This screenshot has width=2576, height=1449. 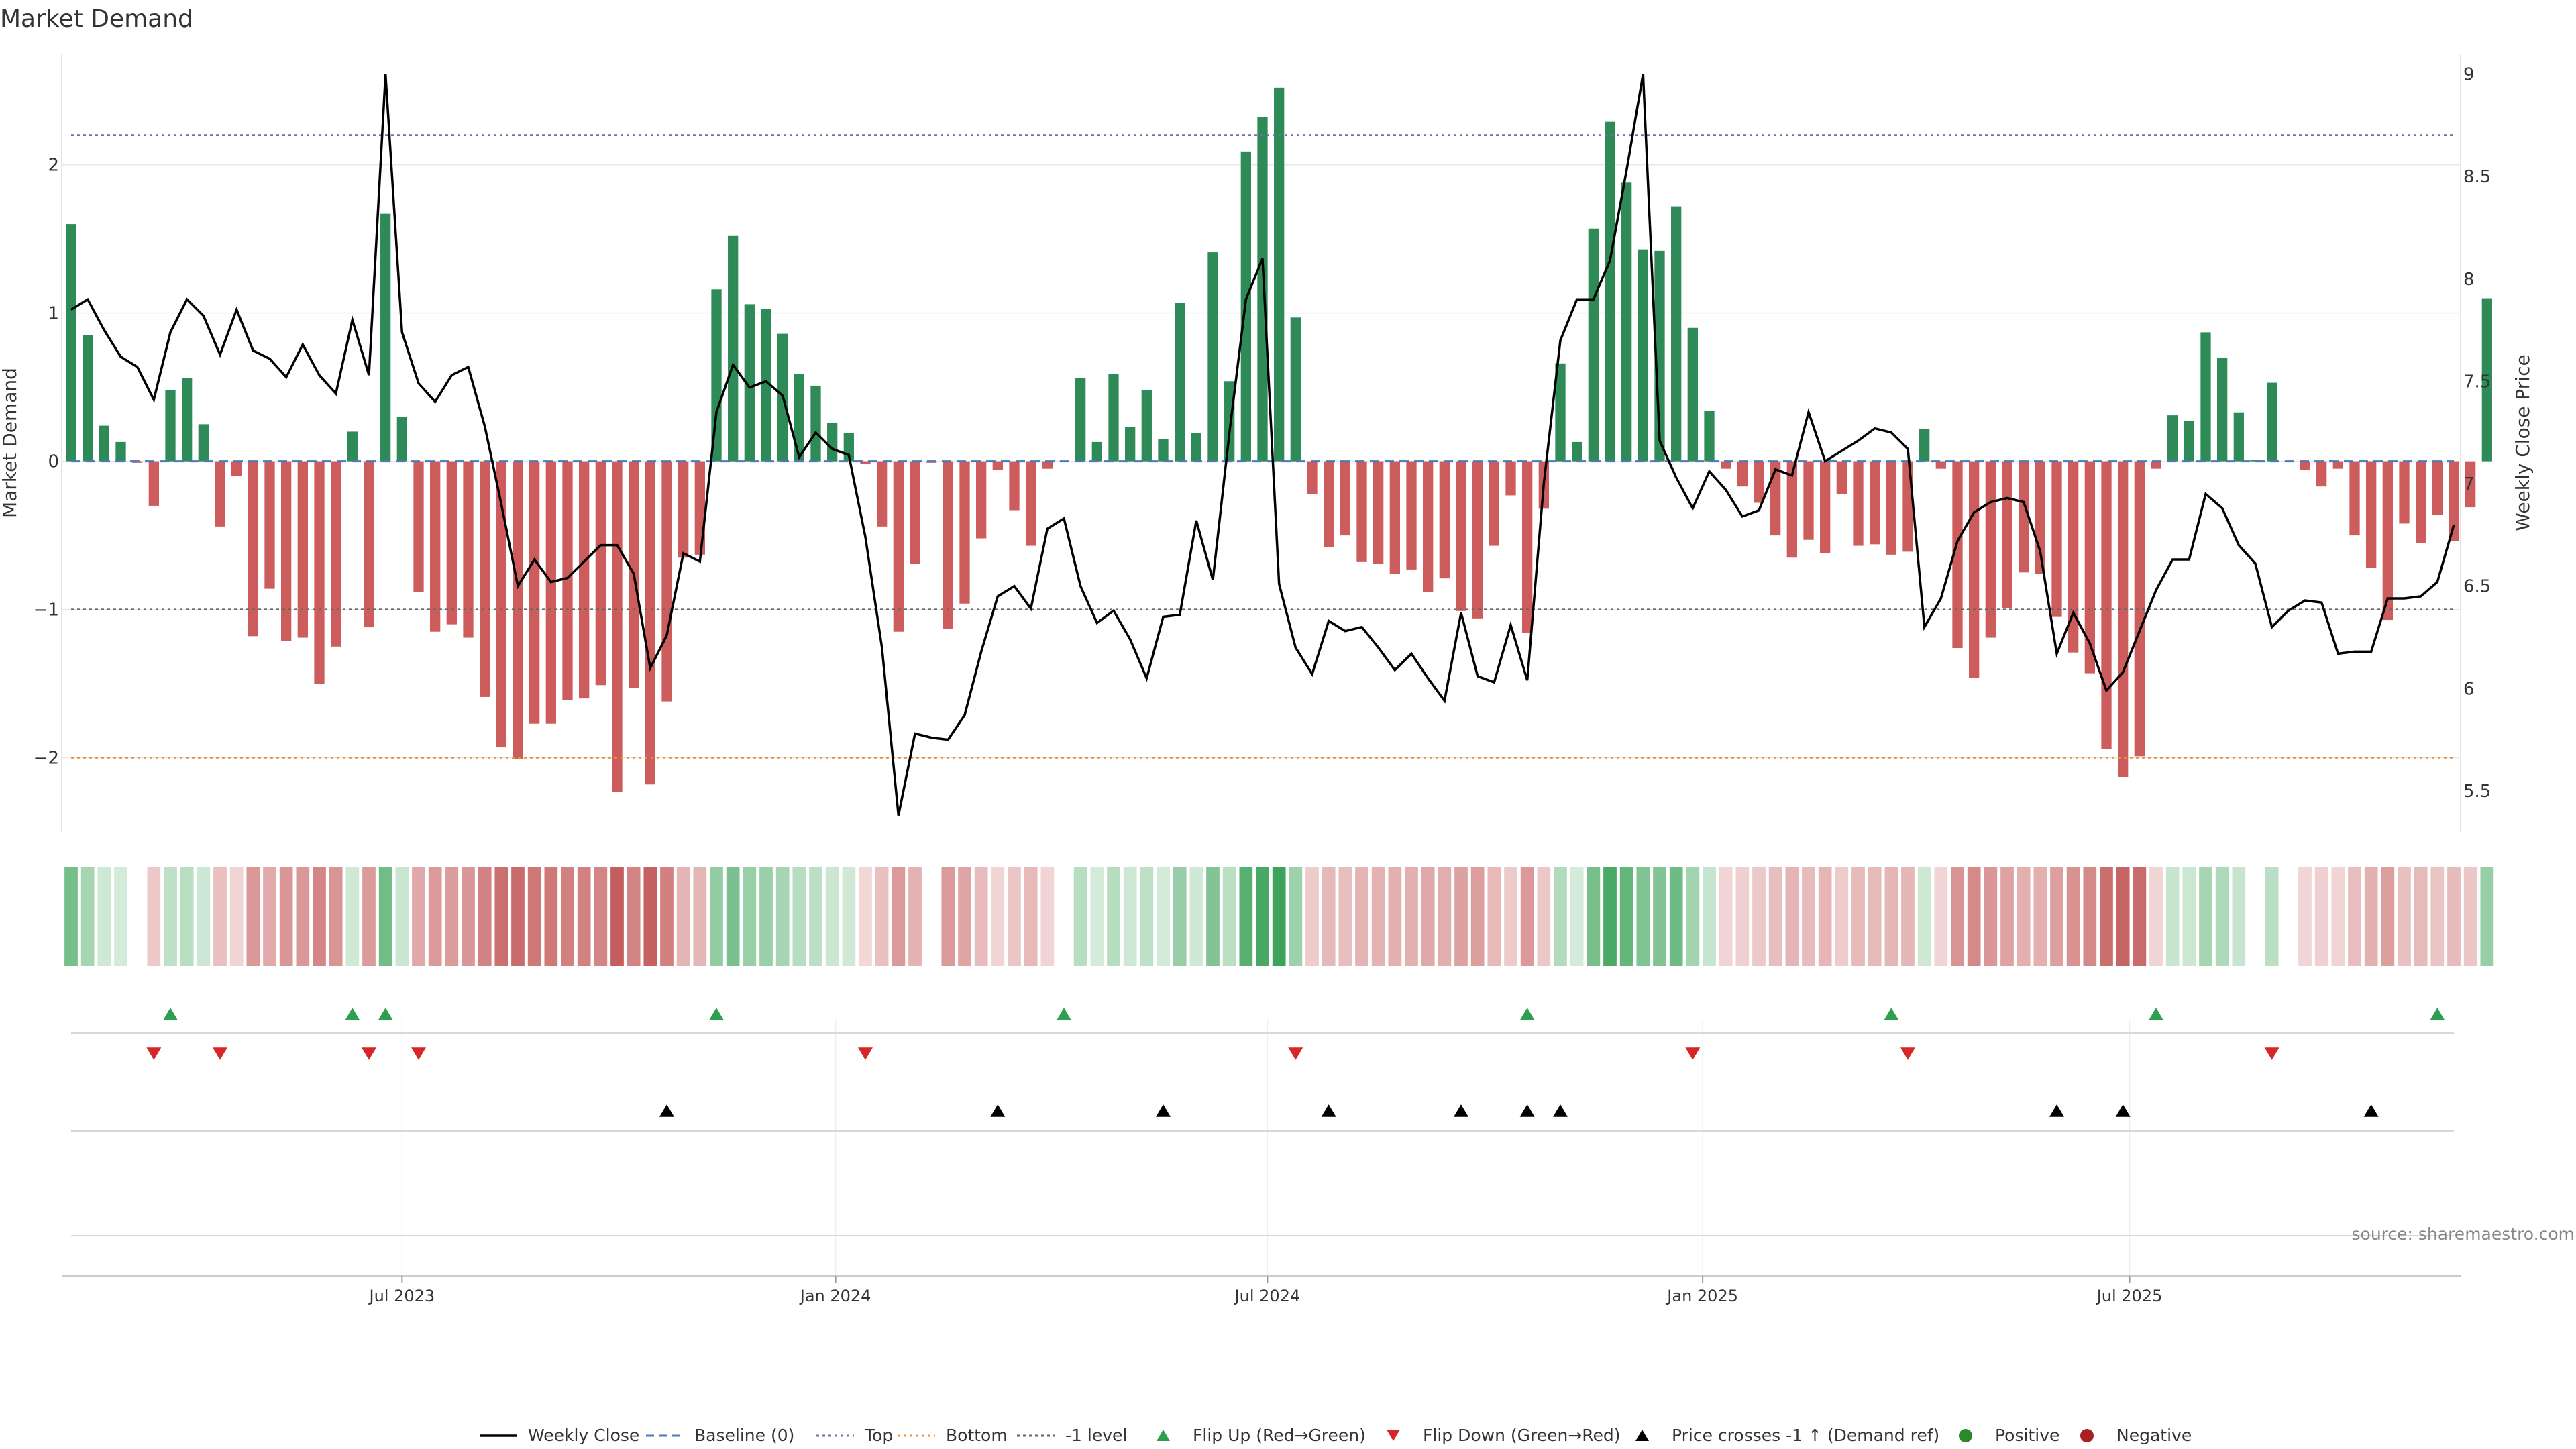 What do you see at coordinates (46, 610) in the screenshot?
I see `y-tick-left: −1` at bounding box center [46, 610].